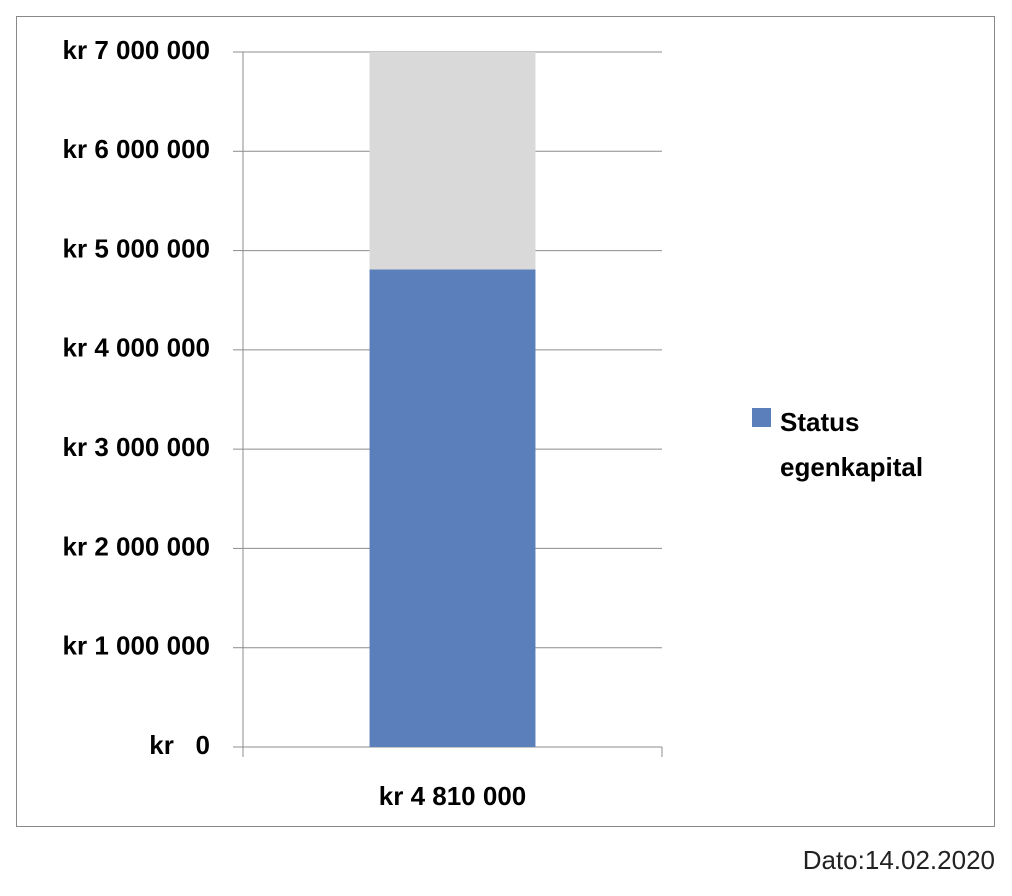 Image resolution: width=1012 pixels, height=896 pixels. Describe the element at coordinates (761, 417) in the screenshot. I see `legend-swatch` at that location.